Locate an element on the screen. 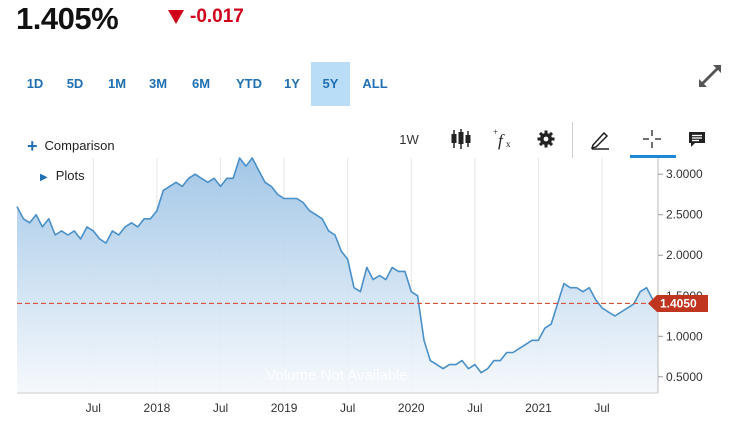  function-icon: + f x is located at coordinates (502, 138).